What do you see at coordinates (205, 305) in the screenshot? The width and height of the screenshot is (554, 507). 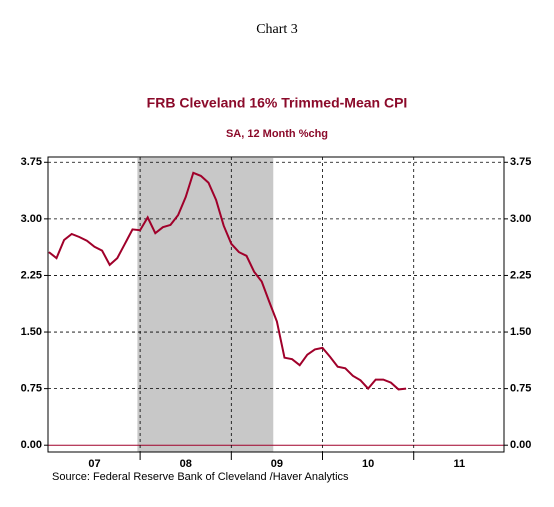 I see `recession-shading` at bounding box center [205, 305].